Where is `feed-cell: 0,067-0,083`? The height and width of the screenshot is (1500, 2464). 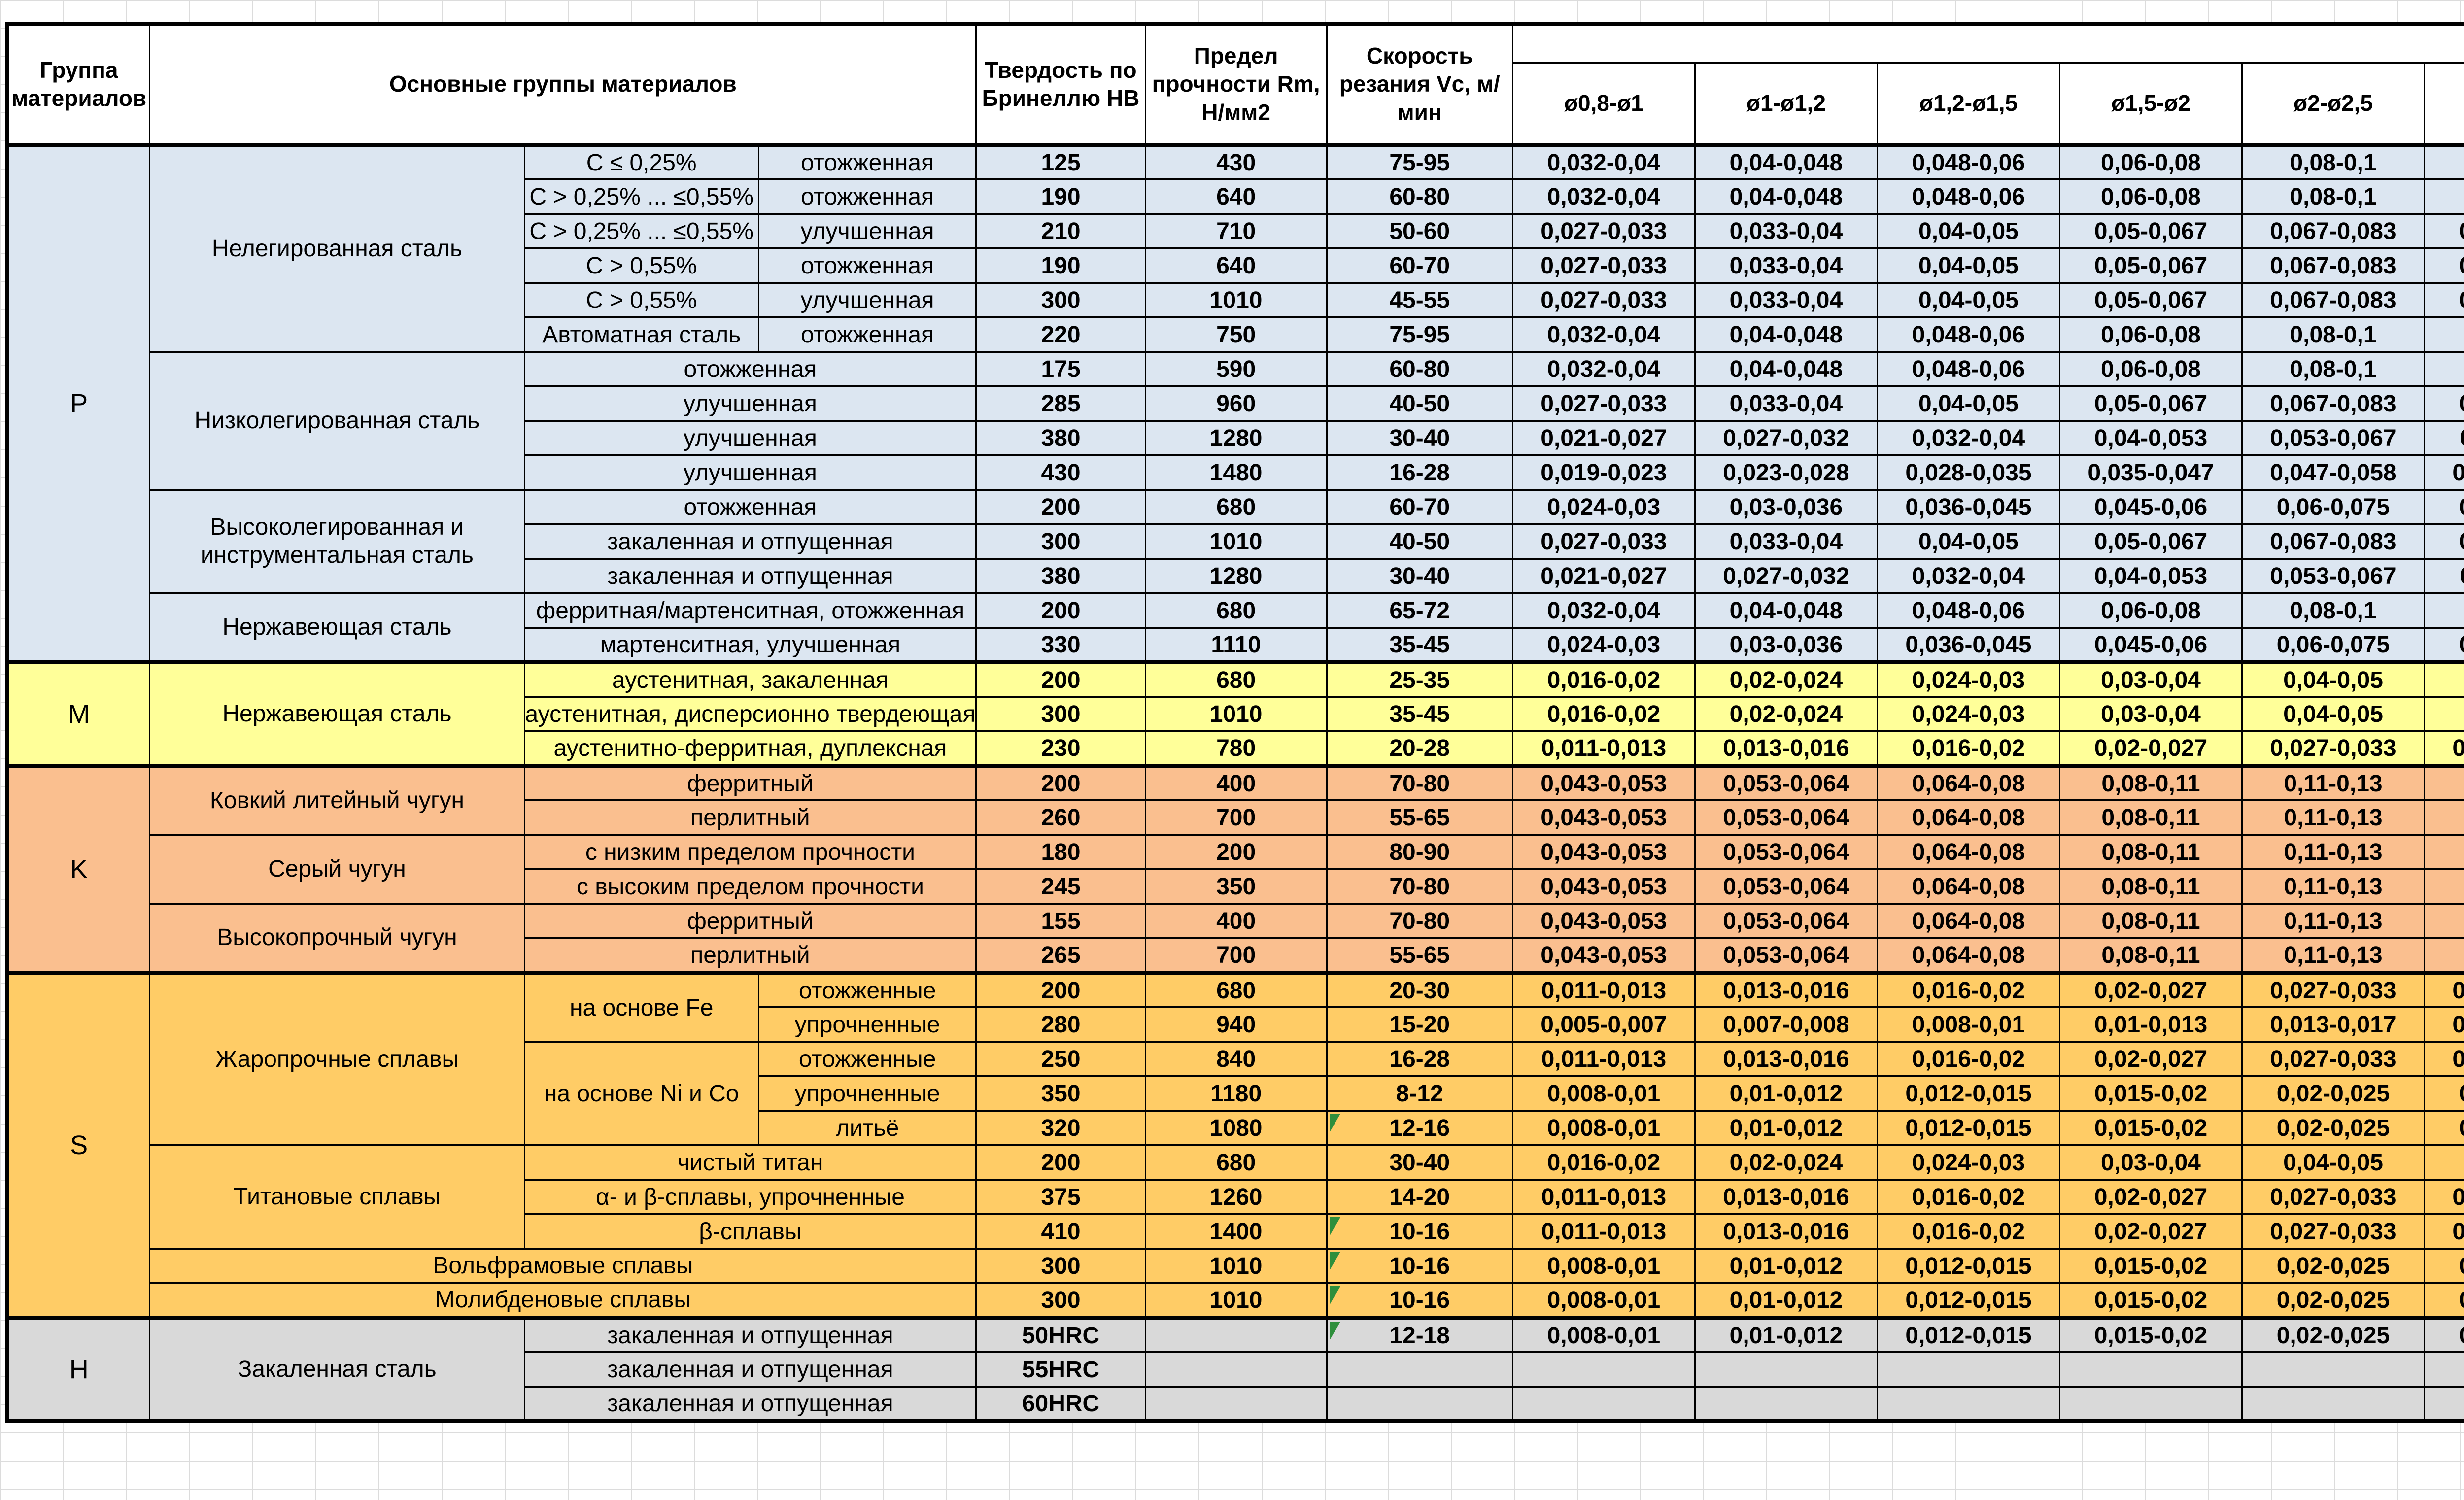 feed-cell: 0,067-0,083 is located at coordinates (2333, 265).